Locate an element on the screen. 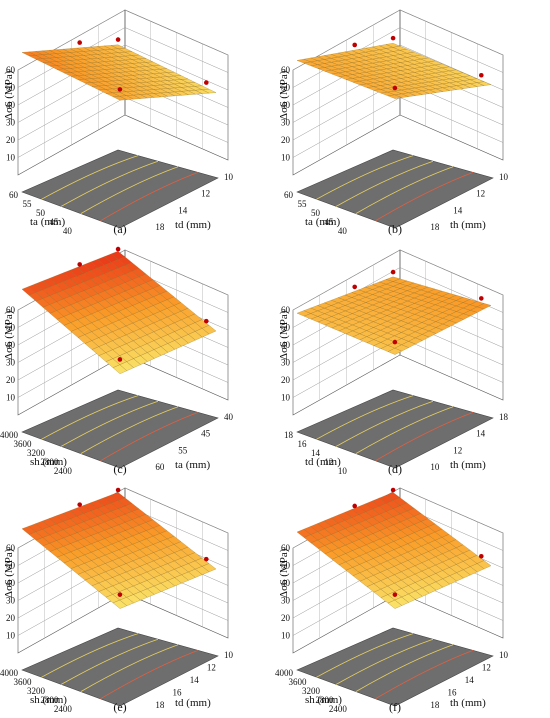  x-axis-title: td (mm) is located at coordinates (323, 462).